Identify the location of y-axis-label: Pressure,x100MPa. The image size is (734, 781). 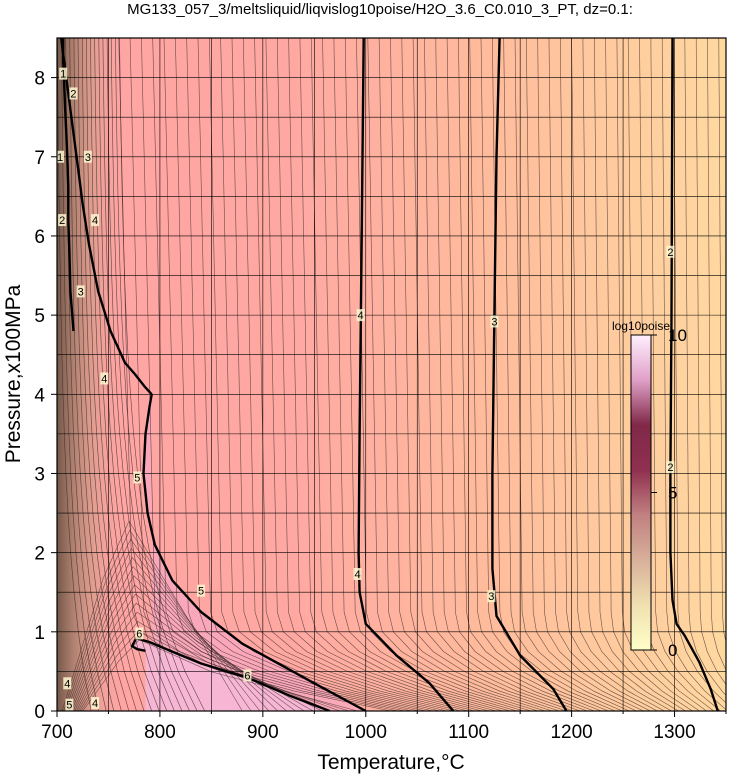
(13, 373).